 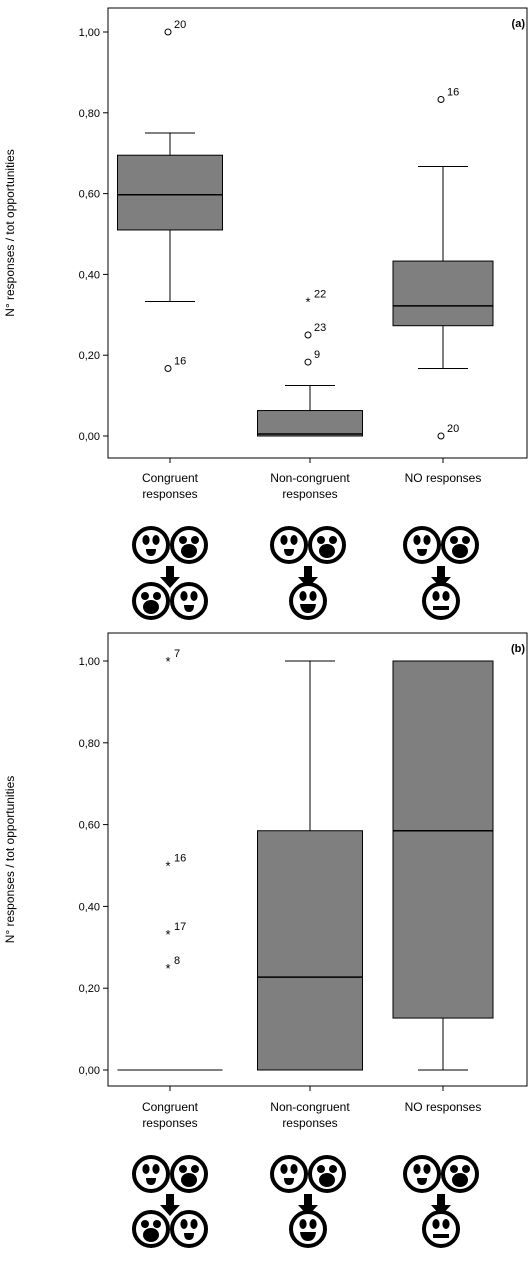 I want to click on outlier-label: 23, so click(x=320, y=328).